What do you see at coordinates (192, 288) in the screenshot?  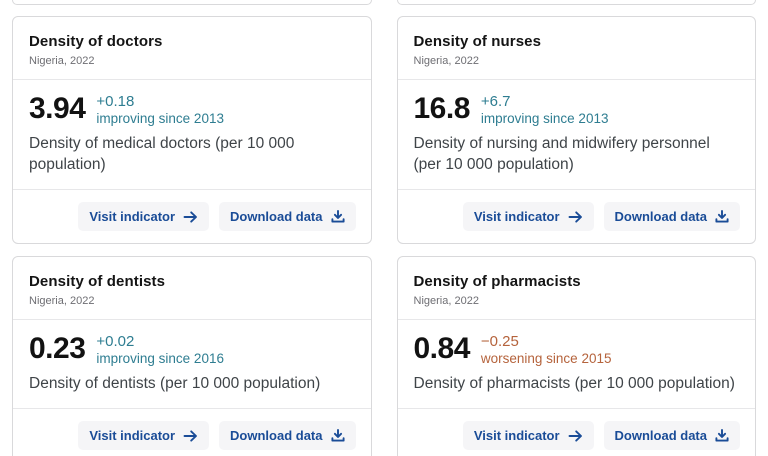 I see `card-header: Density of dentists Nigeria, 2022` at bounding box center [192, 288].